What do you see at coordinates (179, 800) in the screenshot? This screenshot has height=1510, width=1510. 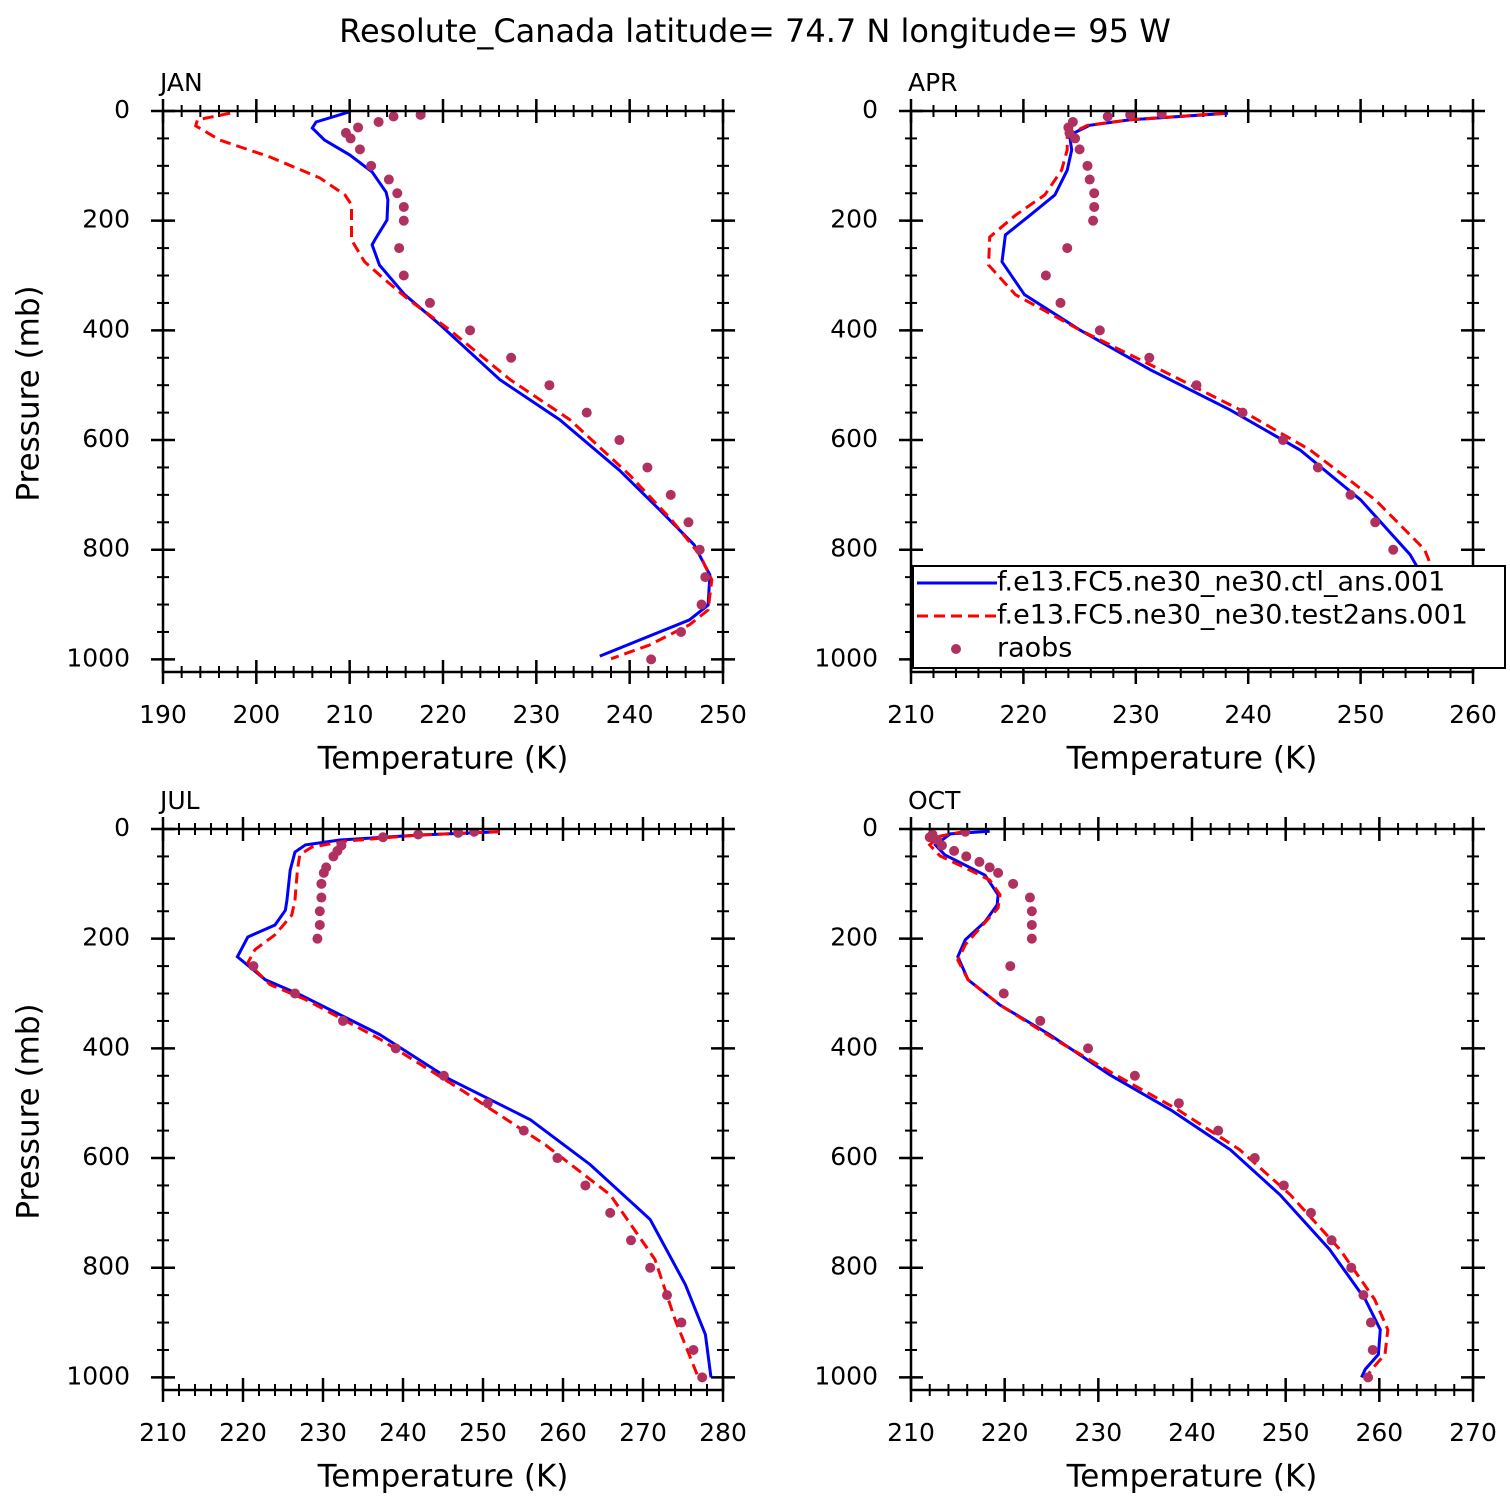 I see `panel-label: JUL` at bounding box center [179, 800].